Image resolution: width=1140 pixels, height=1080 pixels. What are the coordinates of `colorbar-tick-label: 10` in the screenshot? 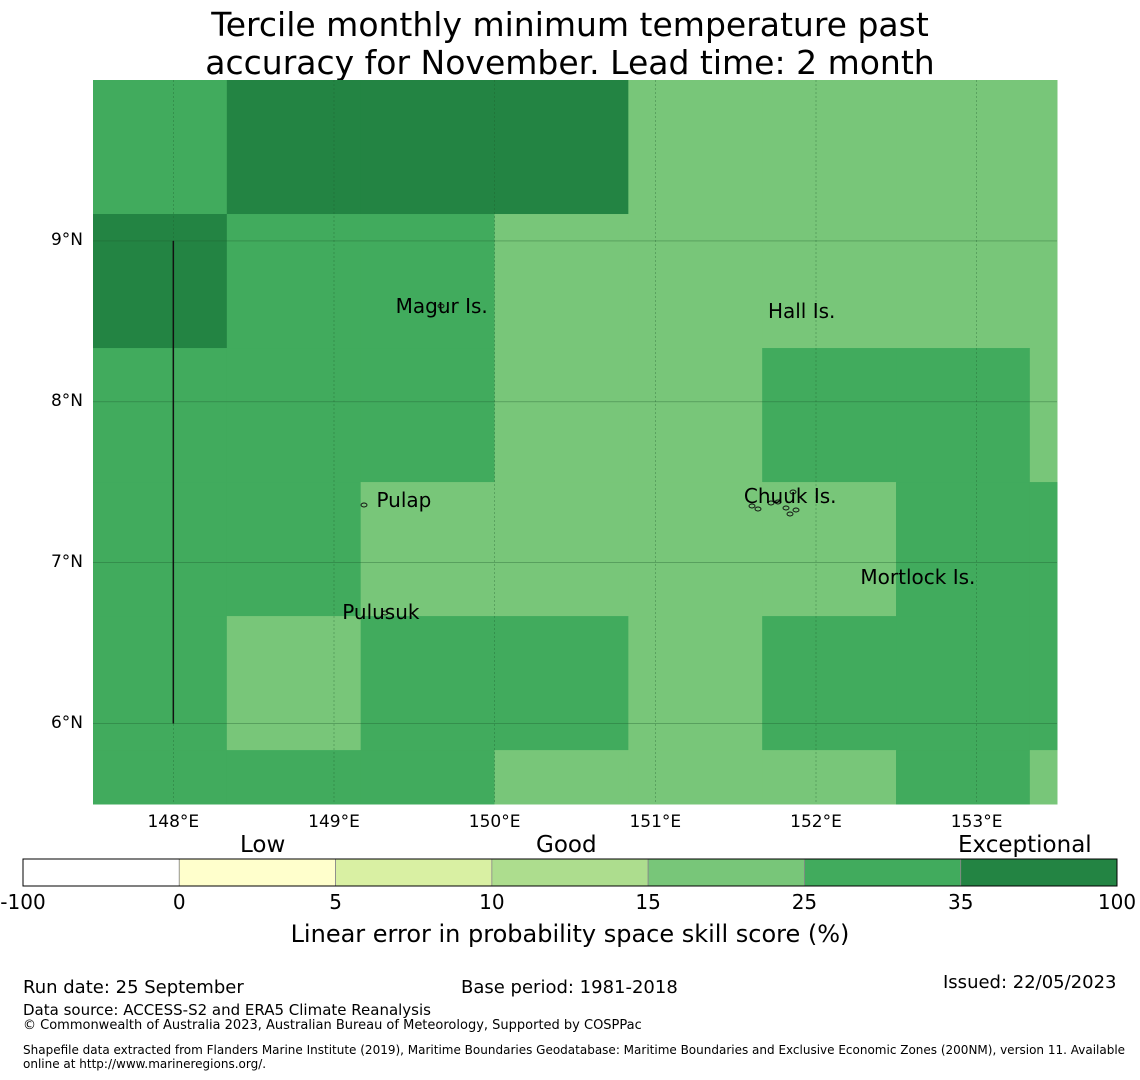 It's located at (492, 902).